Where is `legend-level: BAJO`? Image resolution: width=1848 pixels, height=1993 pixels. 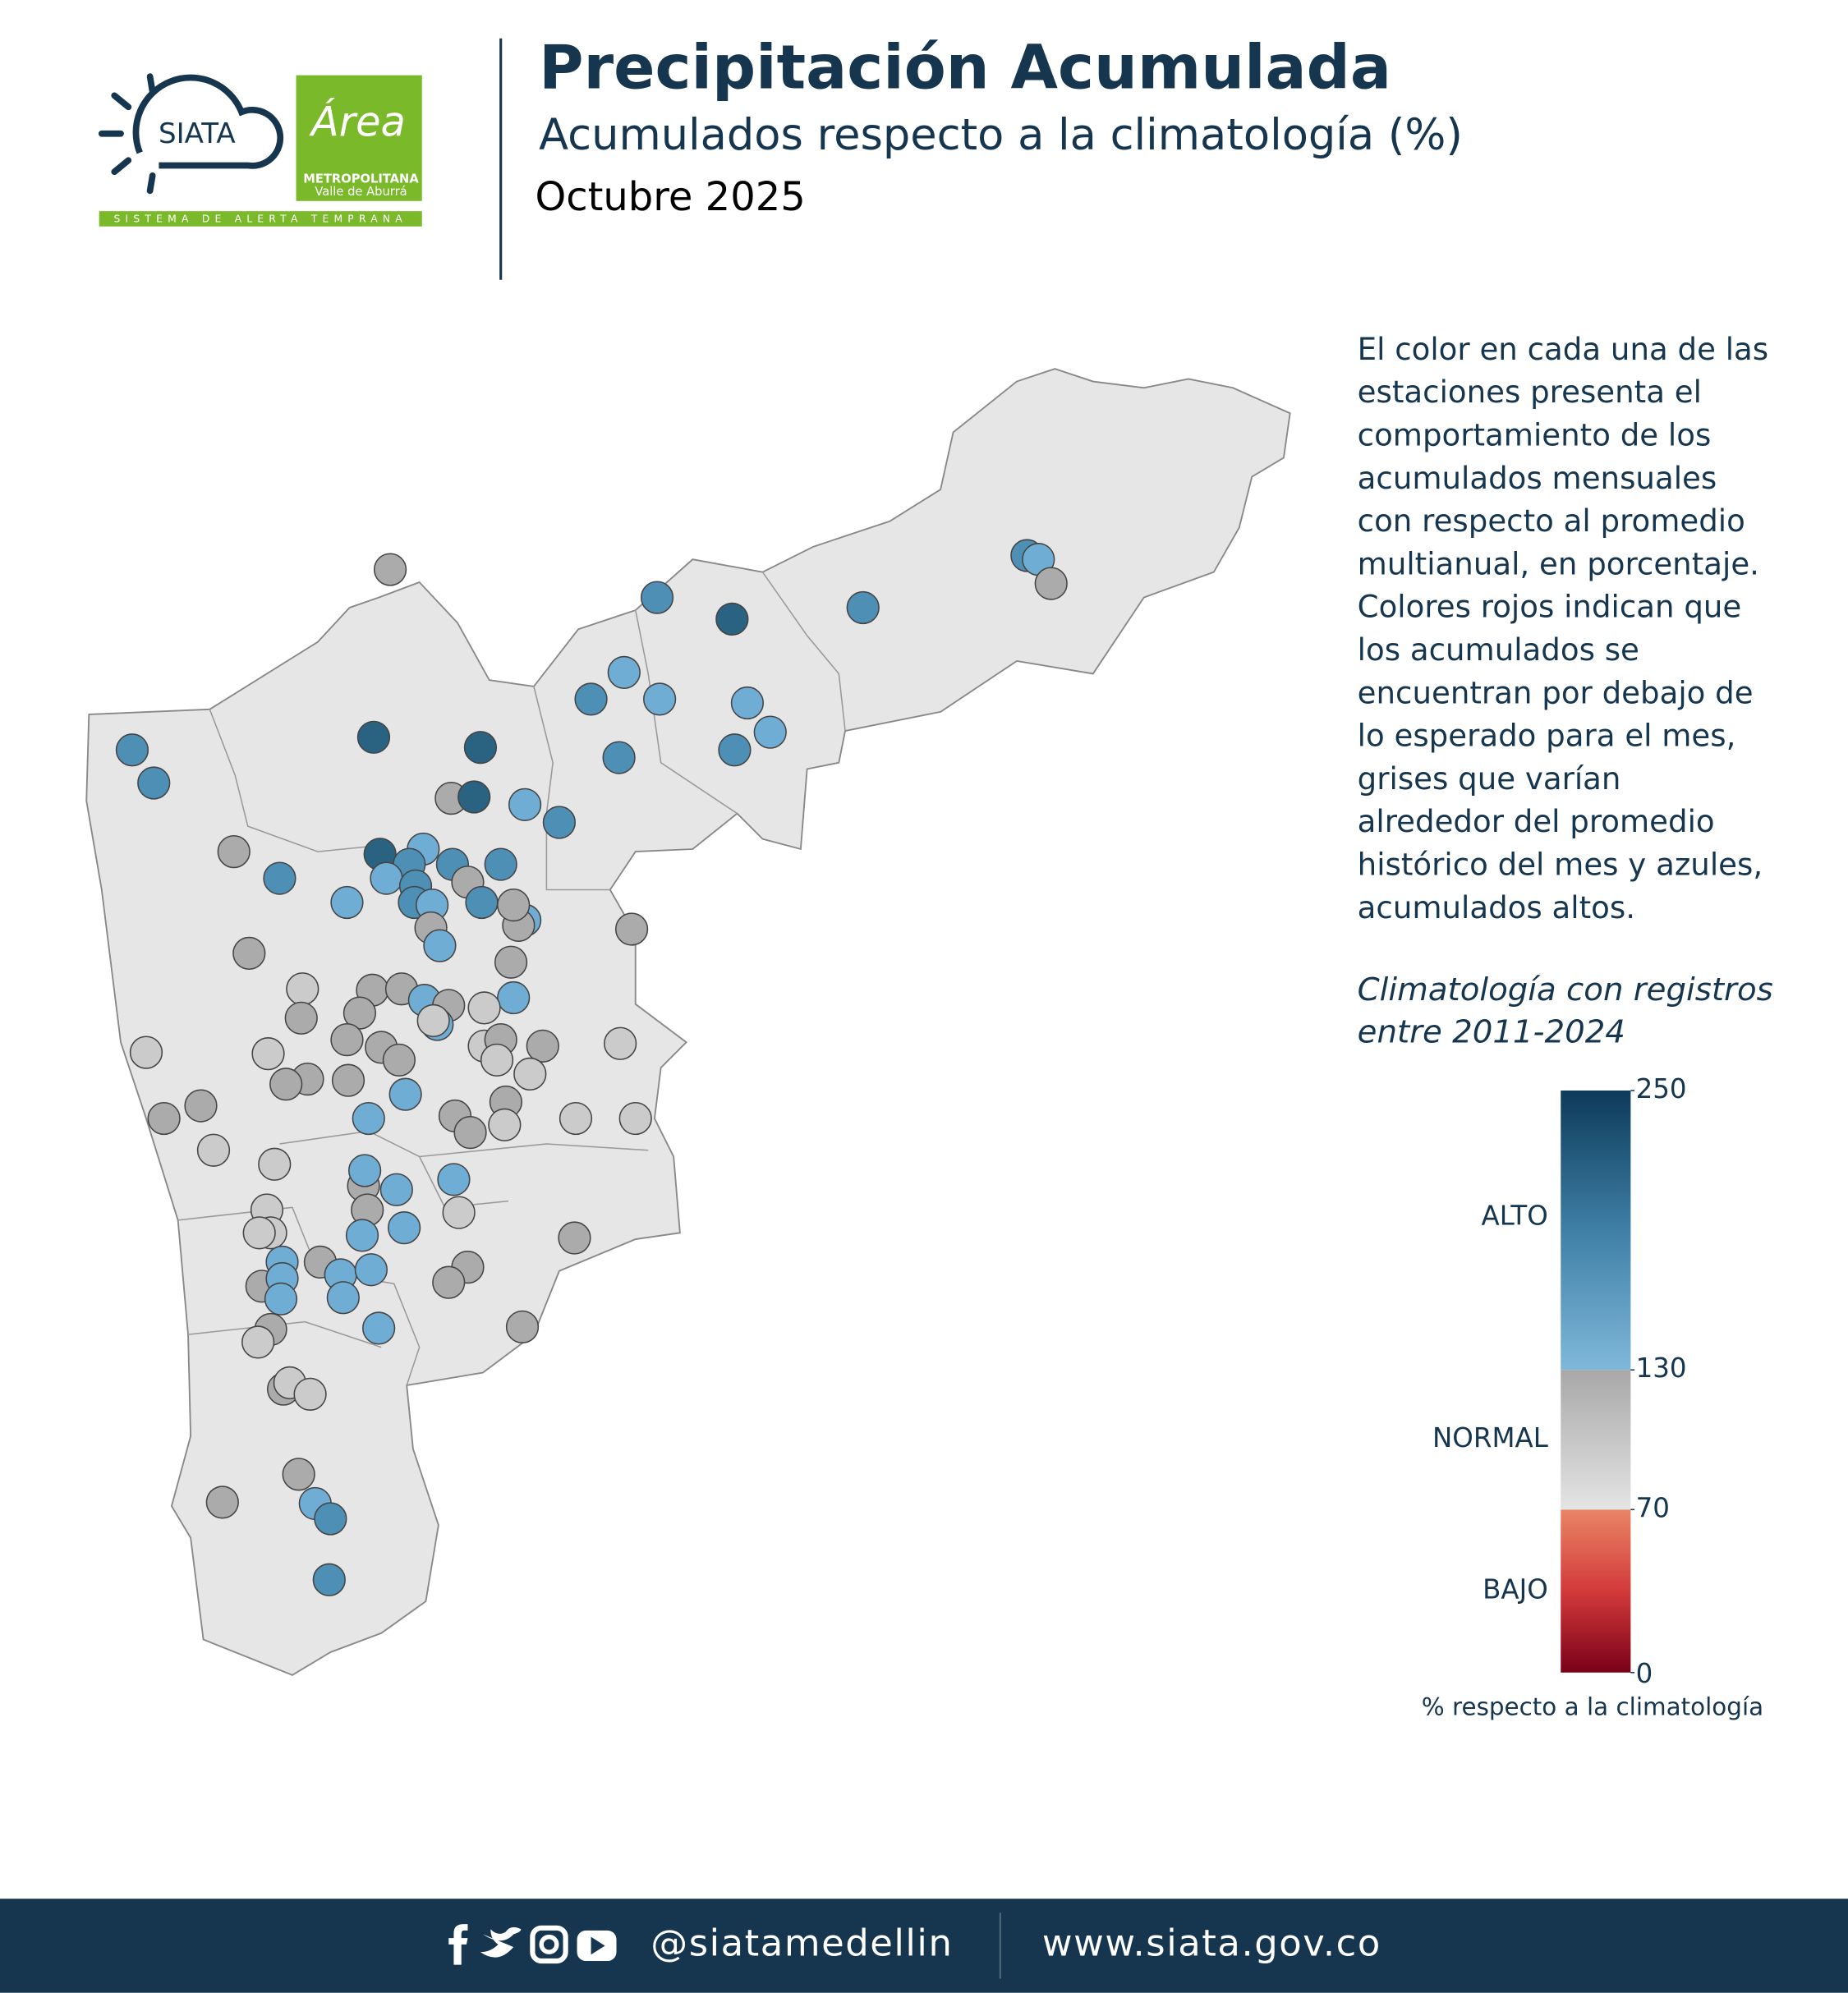 legend-level: BAJO is located at coordinates (1515, 1589).